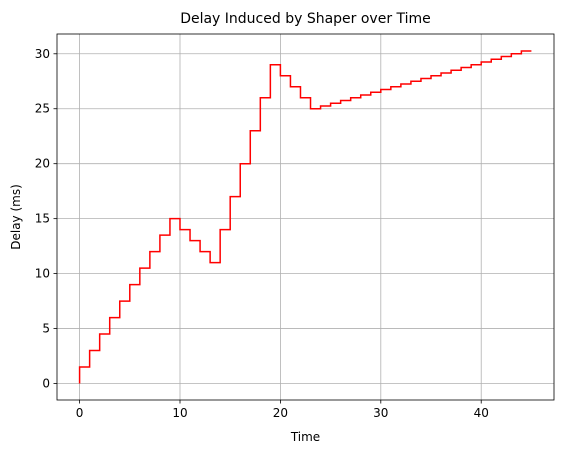 The image size is (562, 455). What do you see at coordinates (16, 217) in the screenshot?
I see `y-axis-label: Delay (ms)` at bounding box center [16, 217].